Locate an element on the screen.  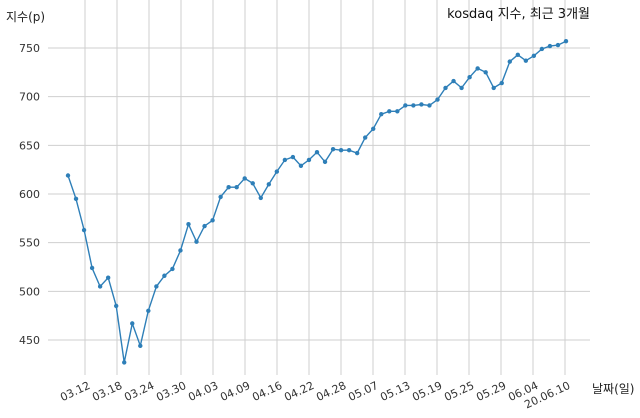
y-tick-label: 500 is located at coordinates (29, 291).